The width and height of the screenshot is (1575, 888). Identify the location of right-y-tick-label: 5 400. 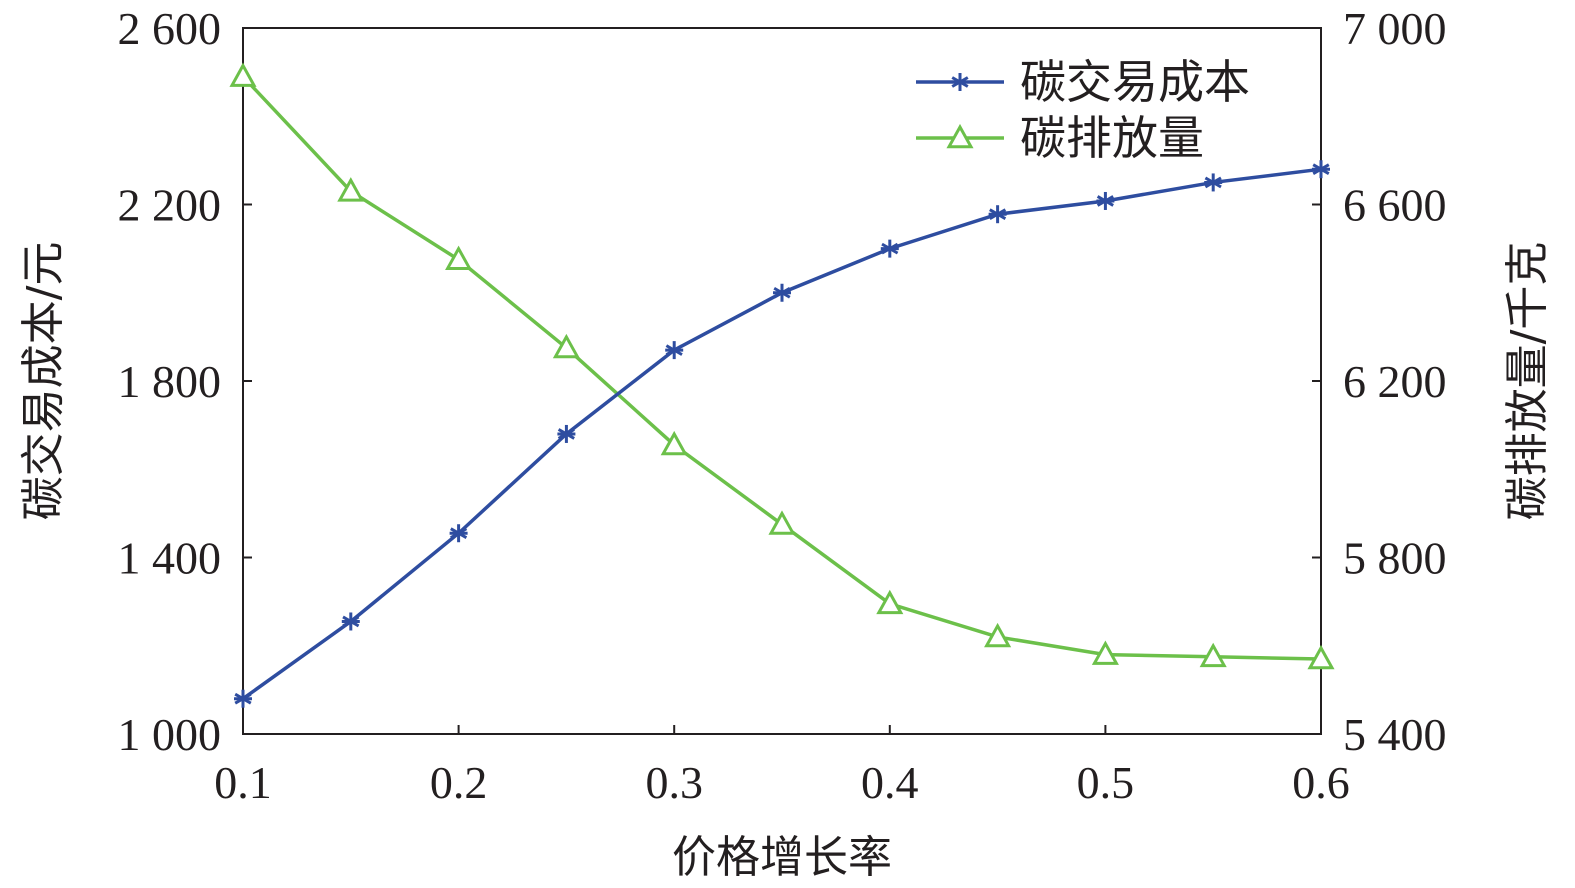
(1395, 734).